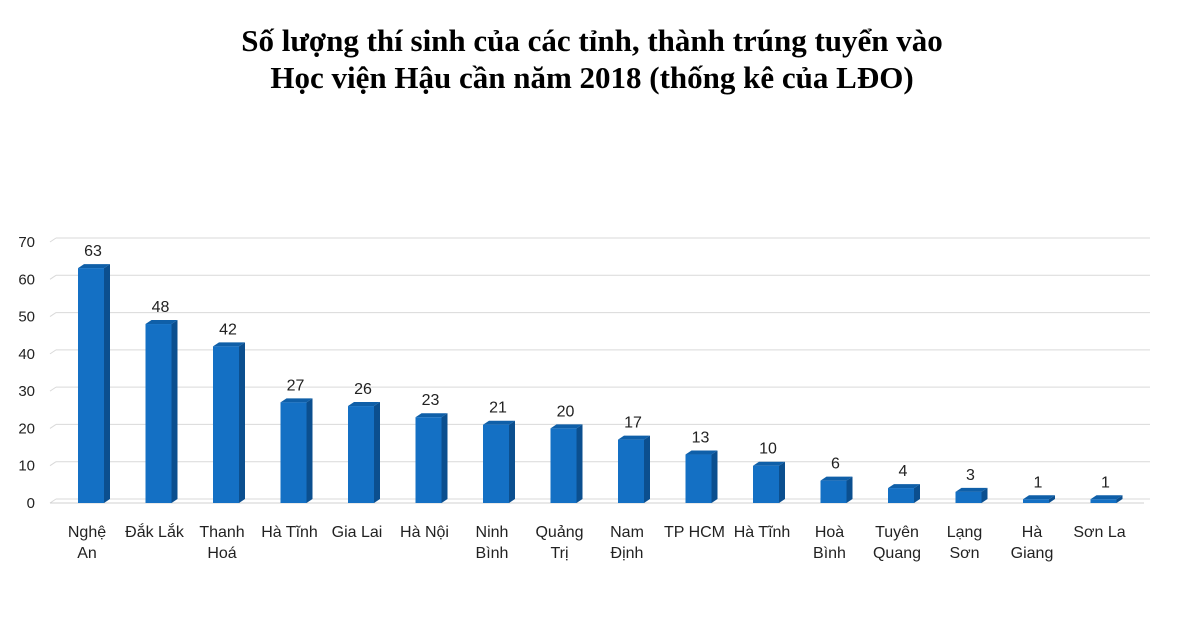 This screenshot has height=628, width=1184. I want to click on category-label-line: Quang, so click(897, 553).